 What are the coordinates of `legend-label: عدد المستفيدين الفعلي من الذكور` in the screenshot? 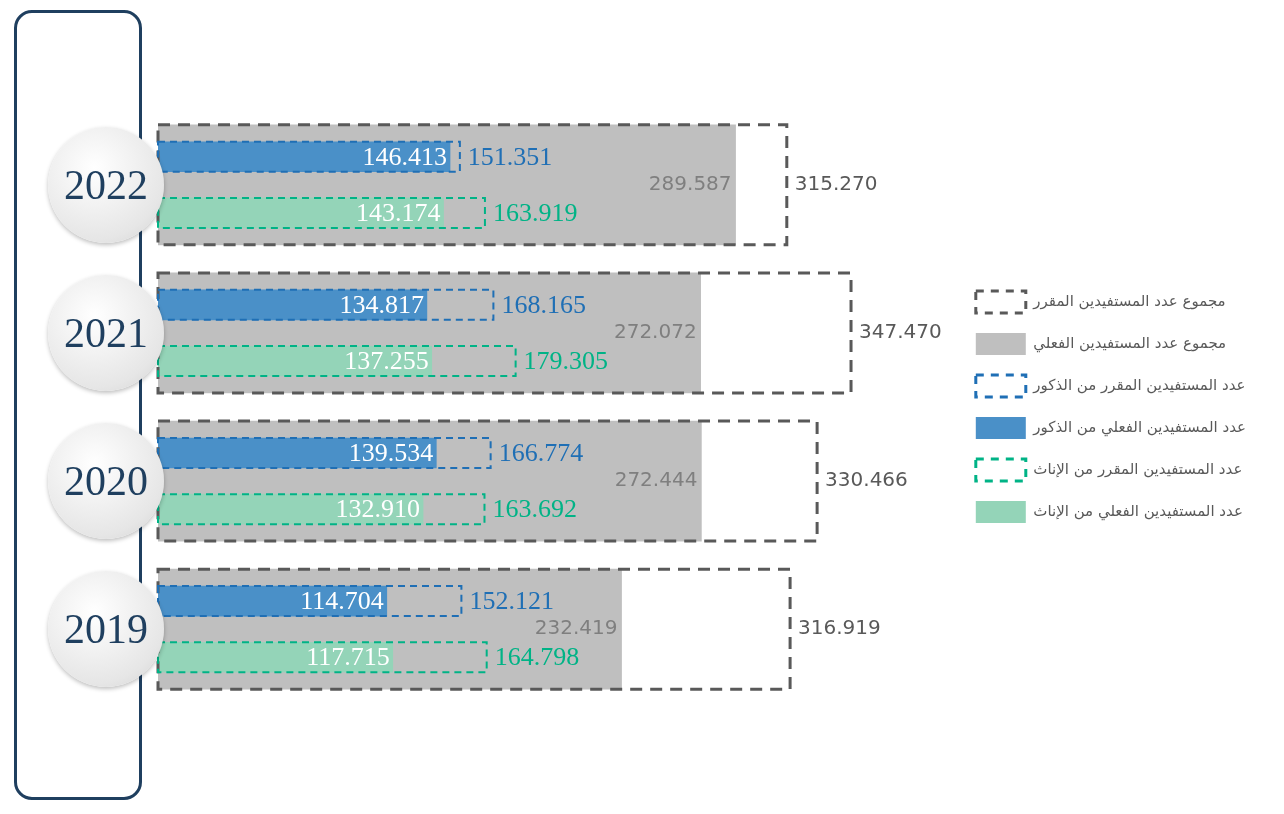 It's located at (1139, 427).